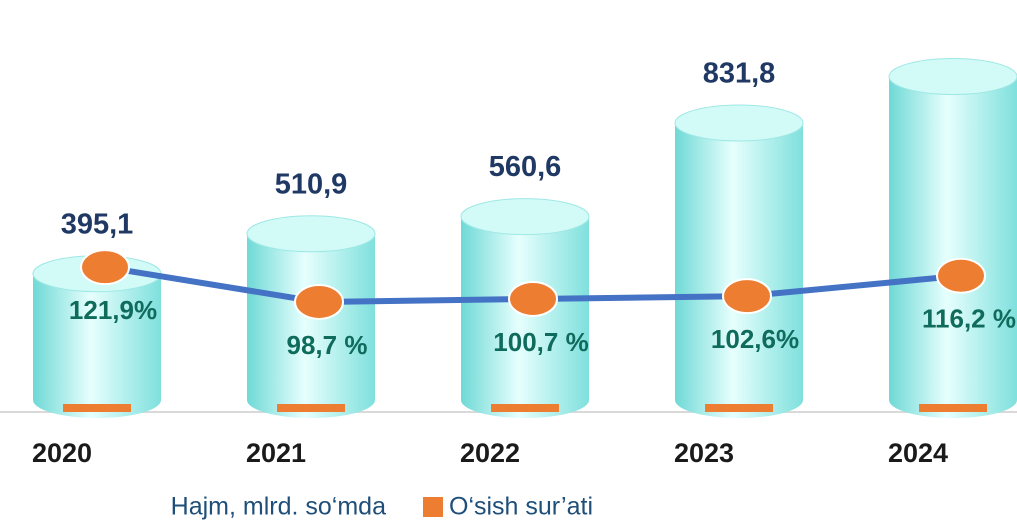 The image size is (1017, 525). What do you see at coordinates (755, 339) in the screenshot?
I see `data-label: 102,6%` at bounding box center [755, 339].